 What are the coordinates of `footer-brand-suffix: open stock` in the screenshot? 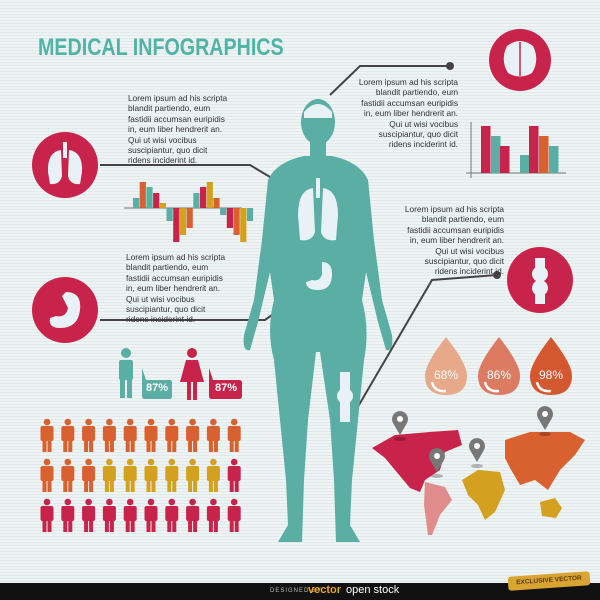 It's located at (373, 590).